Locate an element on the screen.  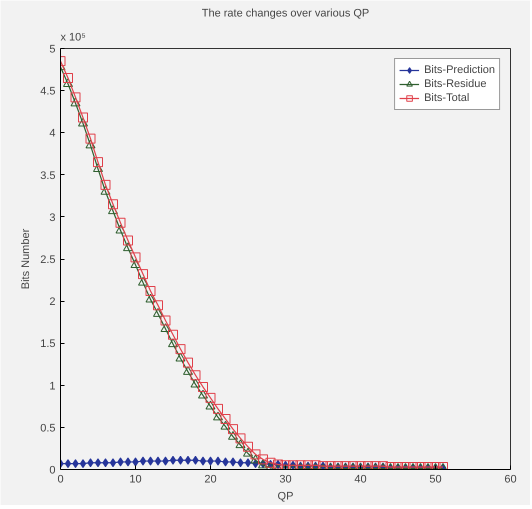
y-tick-label: 1.5 is located at coordinates (48, 344).